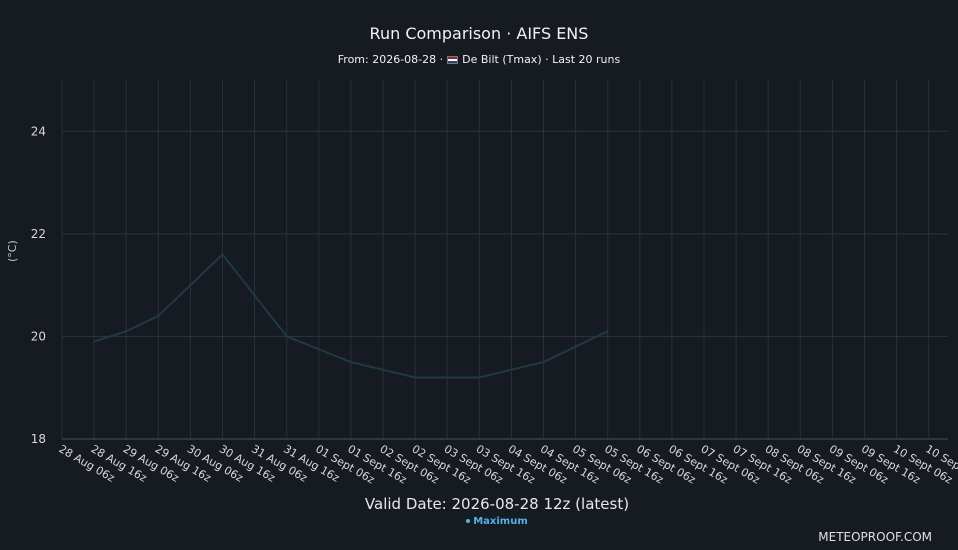  I want to click on y-tick-labels: 18 20 22 24, so click(38, 285).